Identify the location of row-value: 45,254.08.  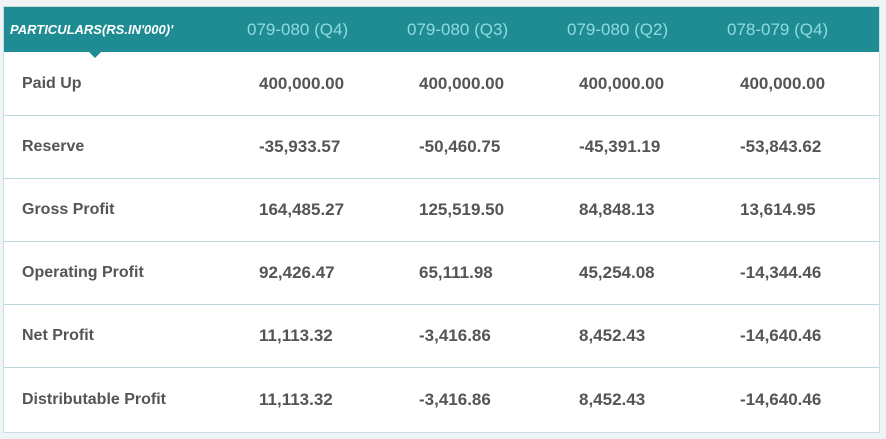
(617, 272).